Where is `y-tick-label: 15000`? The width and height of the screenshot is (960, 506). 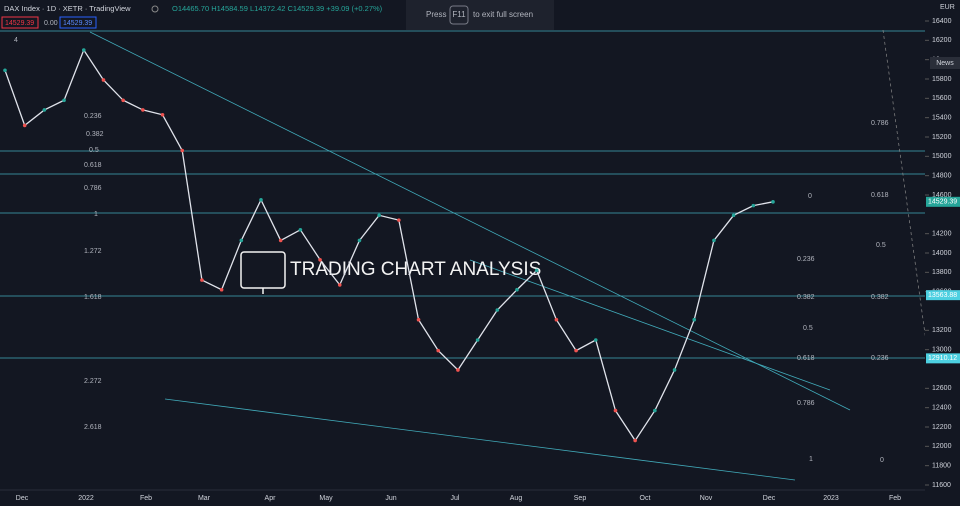 y-tick-label: 15000 is located at coordinates (942, 156).